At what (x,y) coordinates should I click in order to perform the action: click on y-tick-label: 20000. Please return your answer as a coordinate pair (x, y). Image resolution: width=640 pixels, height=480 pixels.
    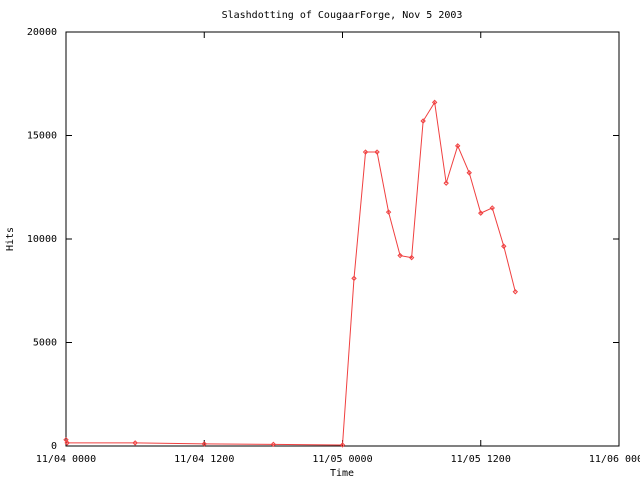
    Looking at the image, I should click on (42, 32).